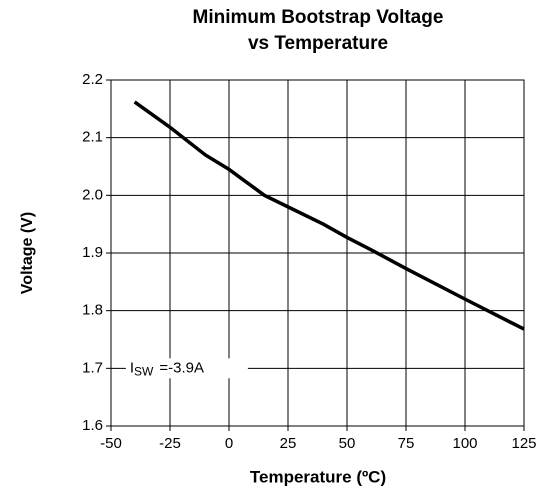 The image size is (556, 500). What do you see at coordinates (92, 310) in the screenshot?
I see `y-tick-label: 1.8` at bounding box center [92, 310].